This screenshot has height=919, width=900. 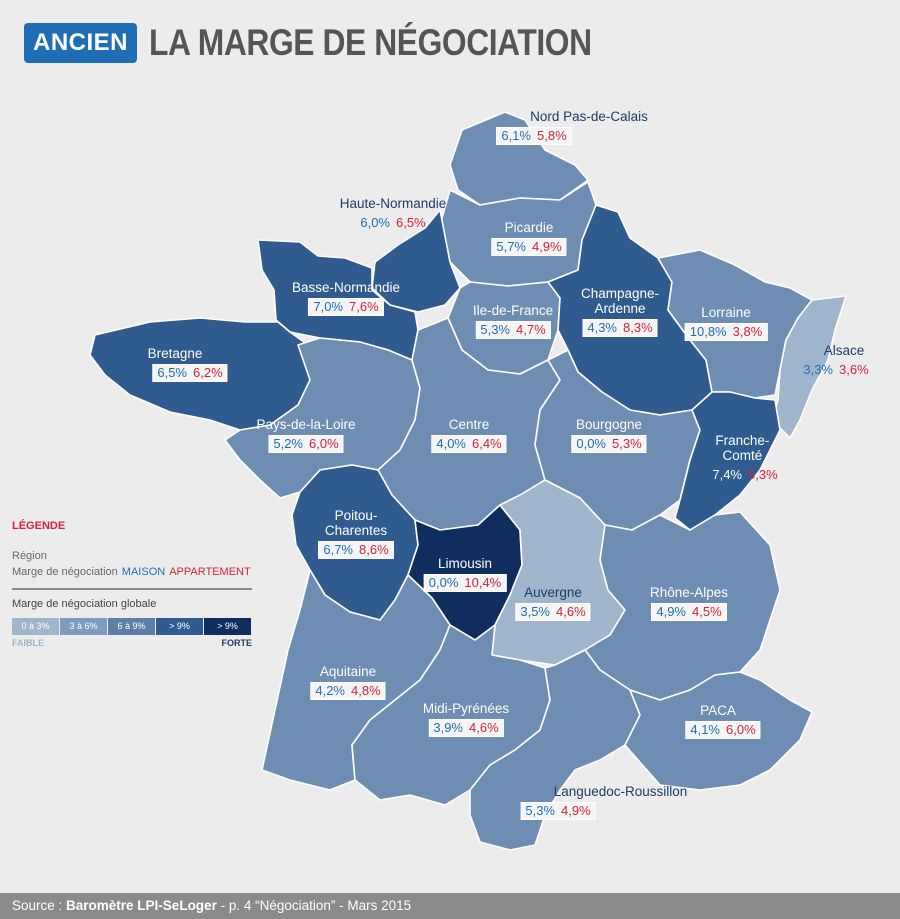 I want to click on region-values: 6,5% 6,2%, so click(x=189, y=373).